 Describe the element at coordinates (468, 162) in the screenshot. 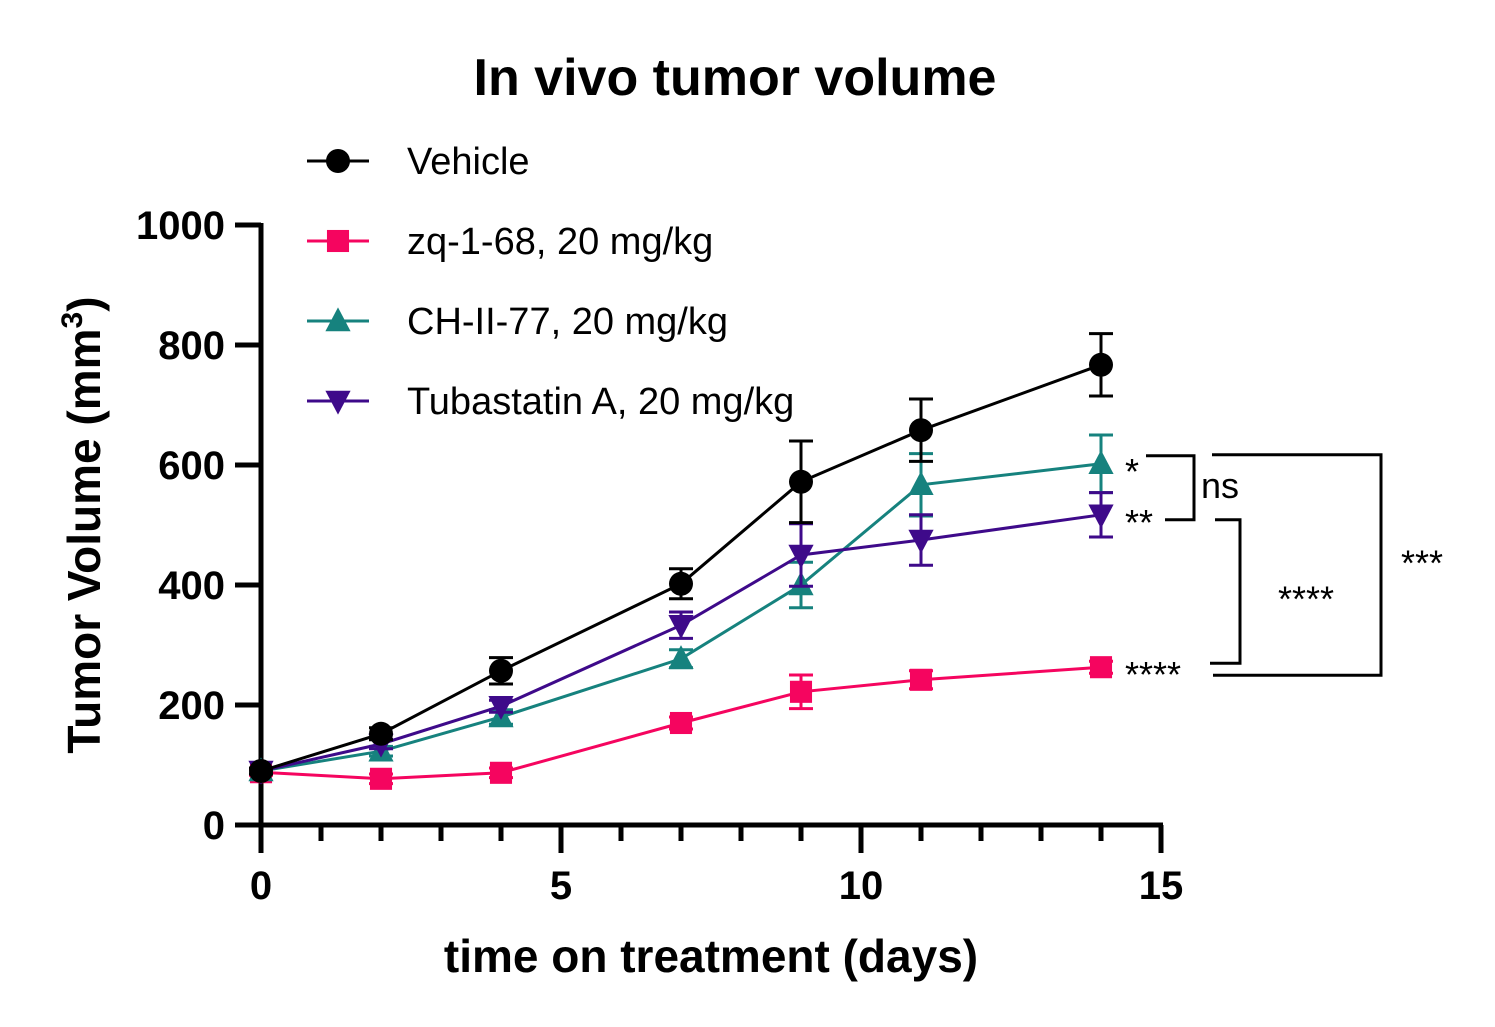

I see `legend-label: Vehicle` at that location.